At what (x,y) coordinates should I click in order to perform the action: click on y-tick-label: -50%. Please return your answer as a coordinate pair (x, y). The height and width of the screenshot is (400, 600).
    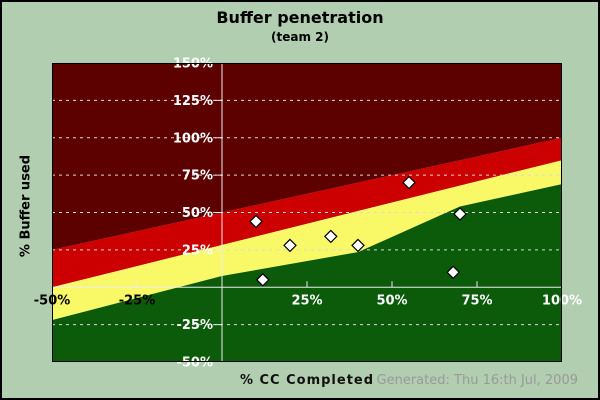
    Looking at the image, I should click on (194, 363).